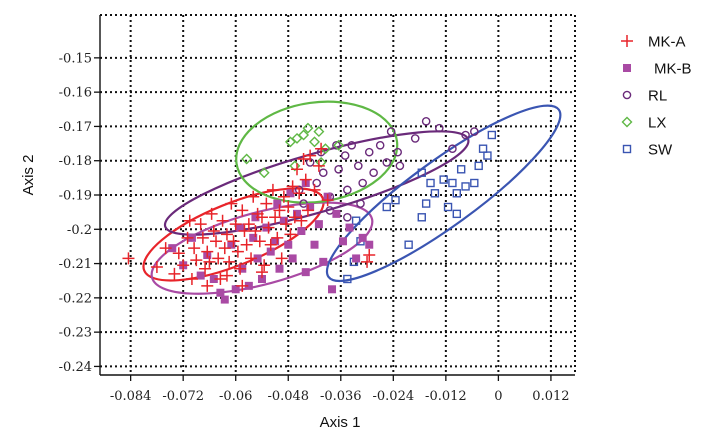  Describe the element at coordinates (317, 152) in the screenshot. I see `ellipse-lx` at that location.